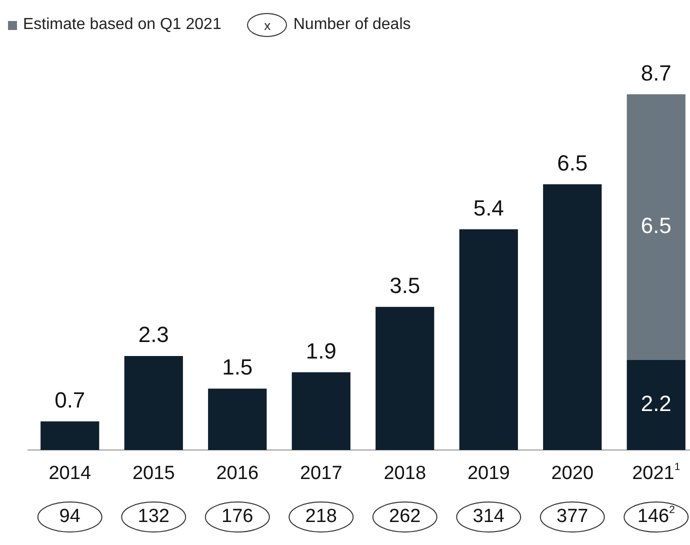 The height and width of the screenshot is (545, 690). What do you see at coordinates (405, 517) in the screenshot?
I see `text: 262` at bounding box center [405, 517].